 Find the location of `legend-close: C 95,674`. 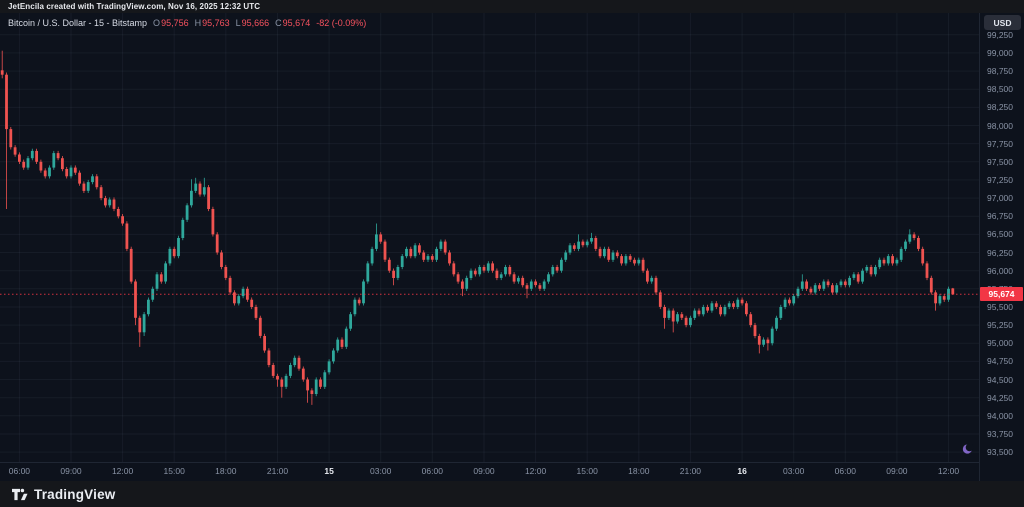

legend-close: C 95,674 is located at coordinates (293, 23).